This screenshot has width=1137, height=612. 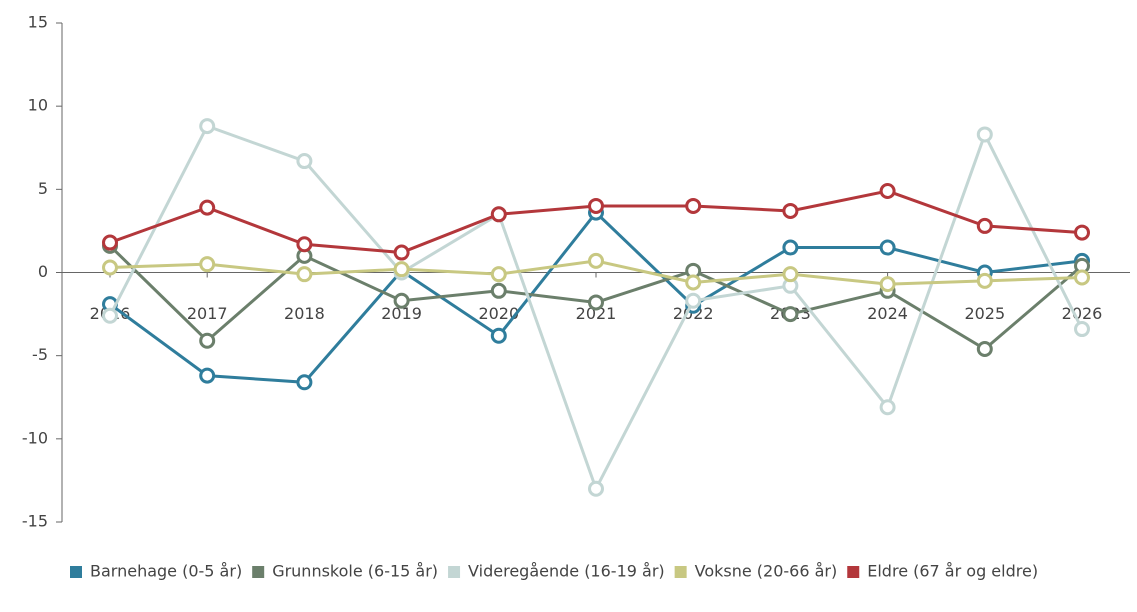 I want to click on y-tick-label: -10, so click(x=35, y=437).